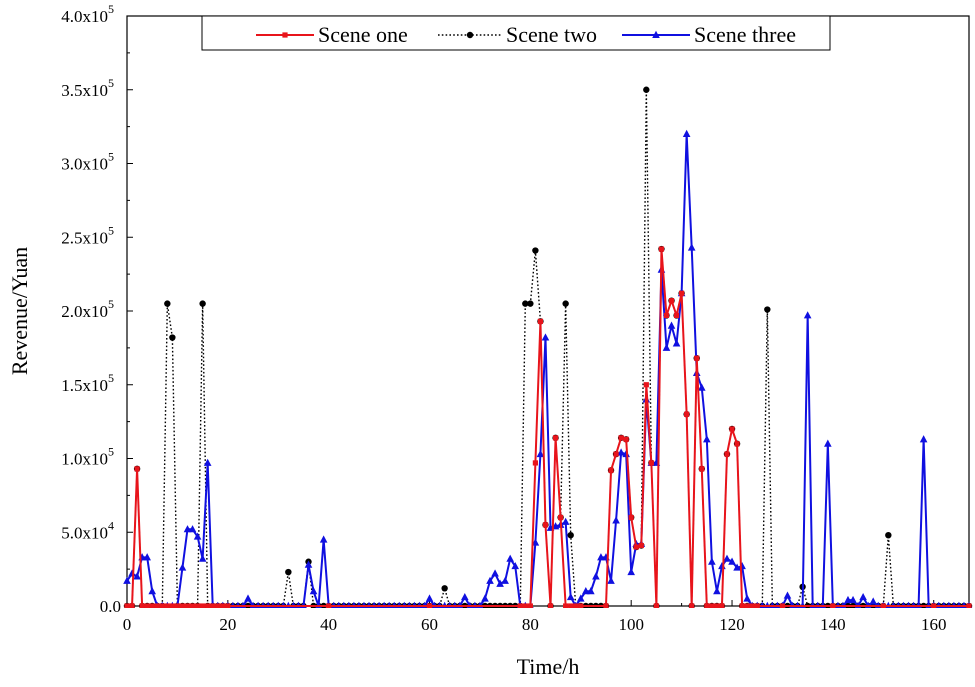  What do you see at coordinates (530, 624) in the screenshot?
I see `x-tick-label: 80` at bounding box center [530, 624].